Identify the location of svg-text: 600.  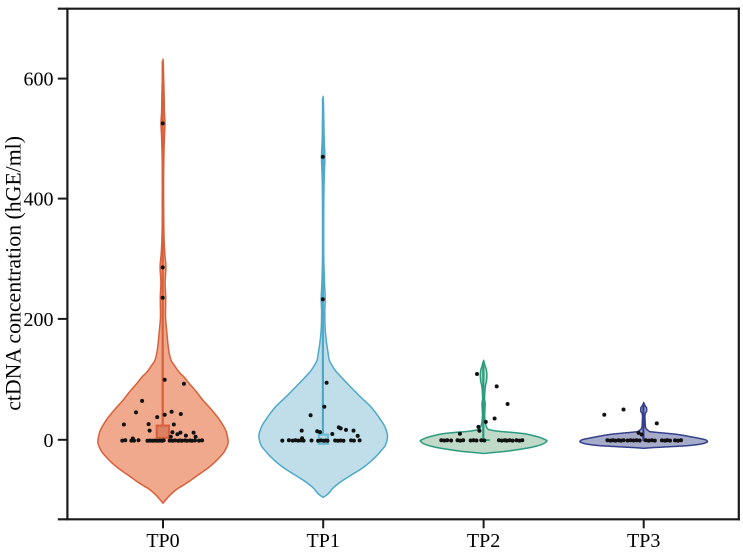
(39, 80).